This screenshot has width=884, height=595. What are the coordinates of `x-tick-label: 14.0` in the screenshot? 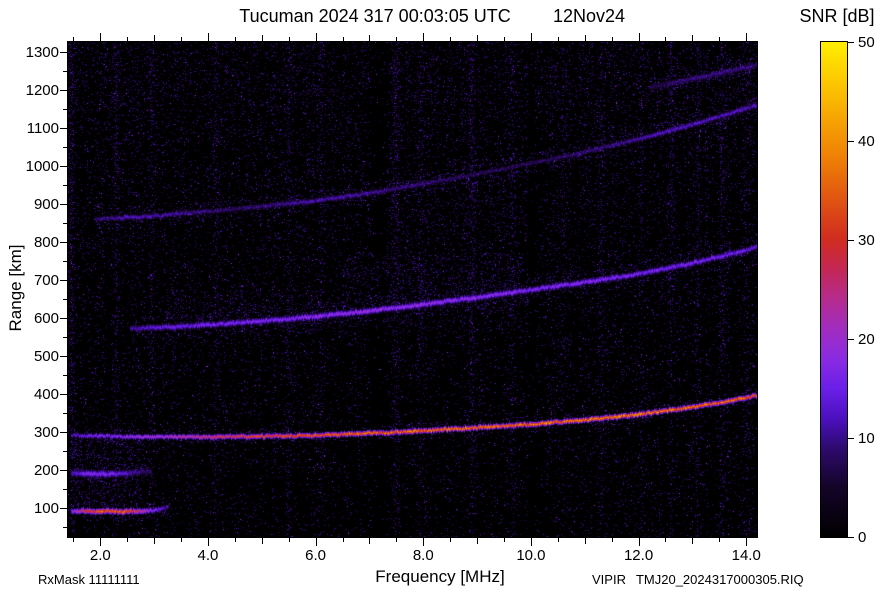 It's located at (746, 555).